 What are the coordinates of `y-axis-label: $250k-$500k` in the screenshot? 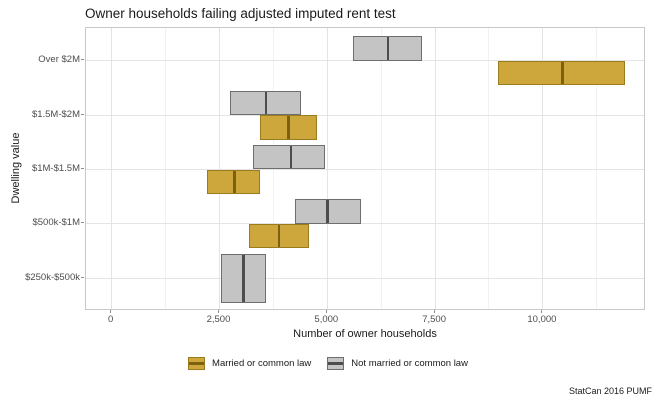 It's located at (52, 277).